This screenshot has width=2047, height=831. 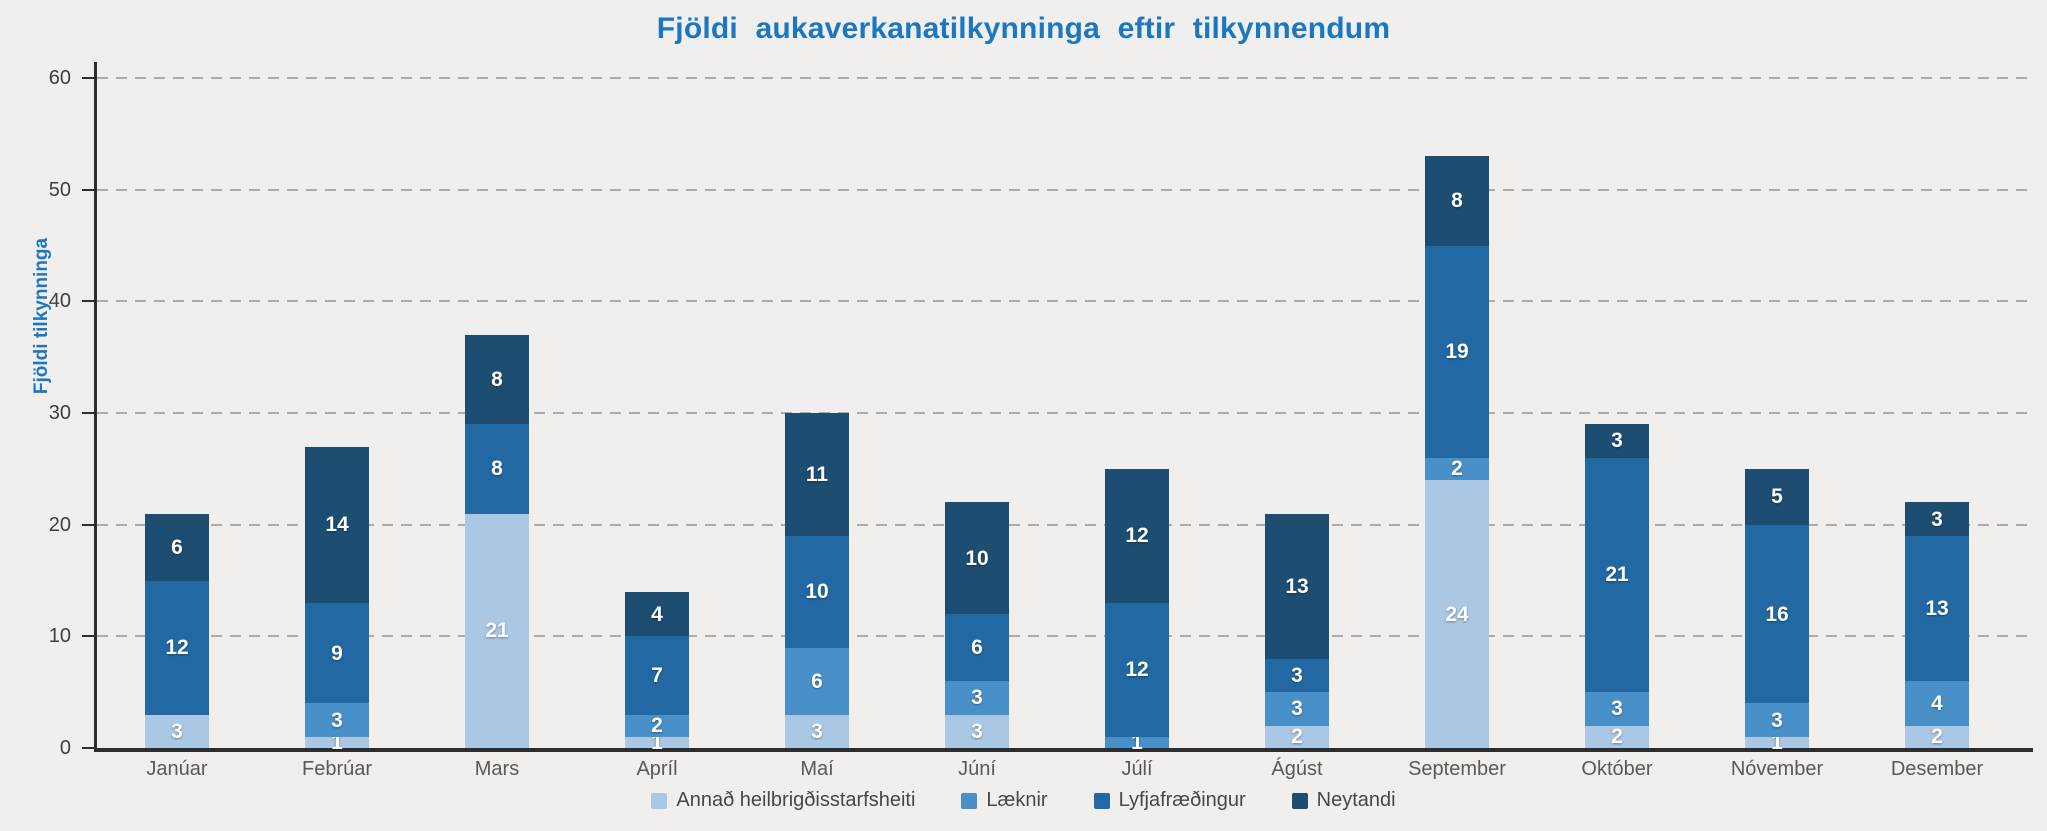 I want to click on y-tick-label: 10, so click(x=59, y=636).